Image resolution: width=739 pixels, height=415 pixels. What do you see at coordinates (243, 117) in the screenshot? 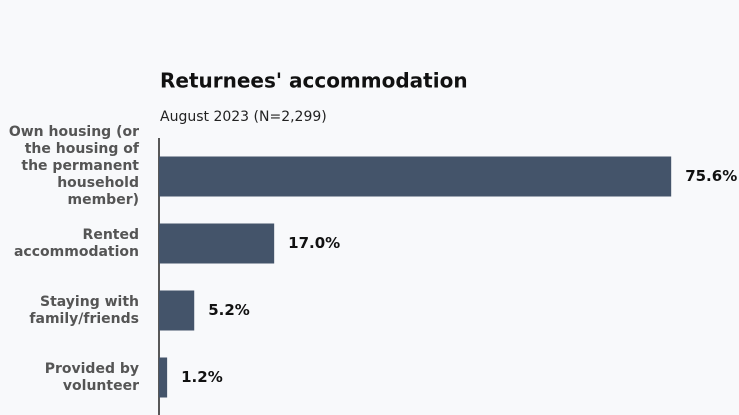
I see `chart-subtitle: August 2023 (N=2,299)` at bounding box center [243, 117].